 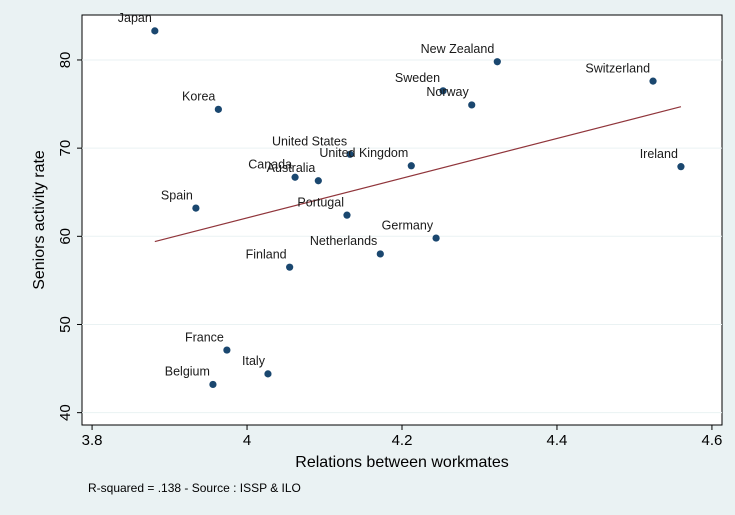 What do you see at coordinates (65, 324) in the screenshot?
I see `y-tick-label: 50` at bounding box center [65, 324].